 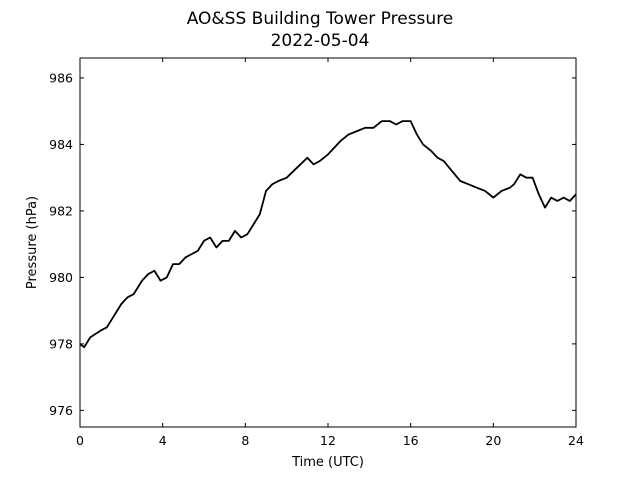 I want to click on y-tick-label-4: 984, so click(x=61, y=144).